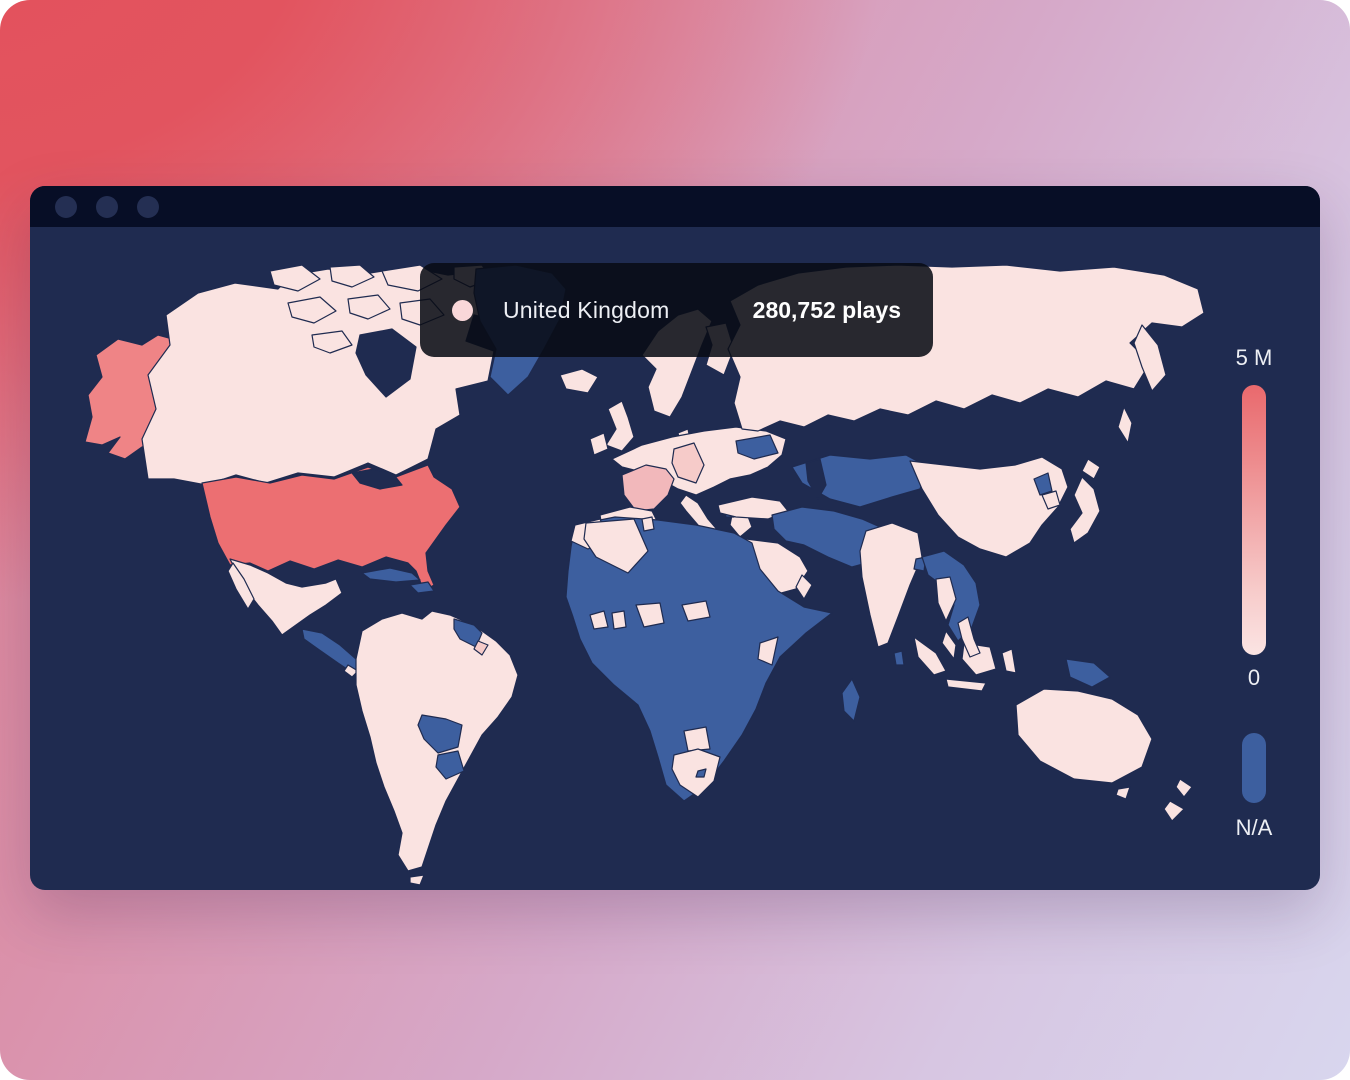  What do you see at coordinates (675, 206) in the screenshot?
I see `window-titlebar` at bounding box center [675, 206].